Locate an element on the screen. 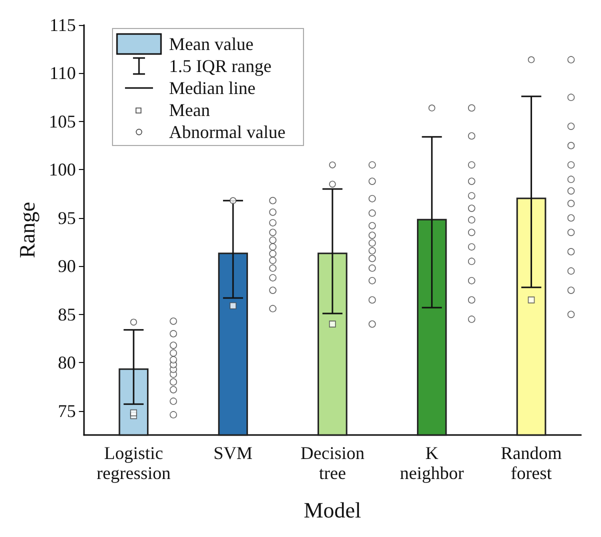 The image size is (601, 537). legend-label: Abnormal value is located at coordinates (227, 132).